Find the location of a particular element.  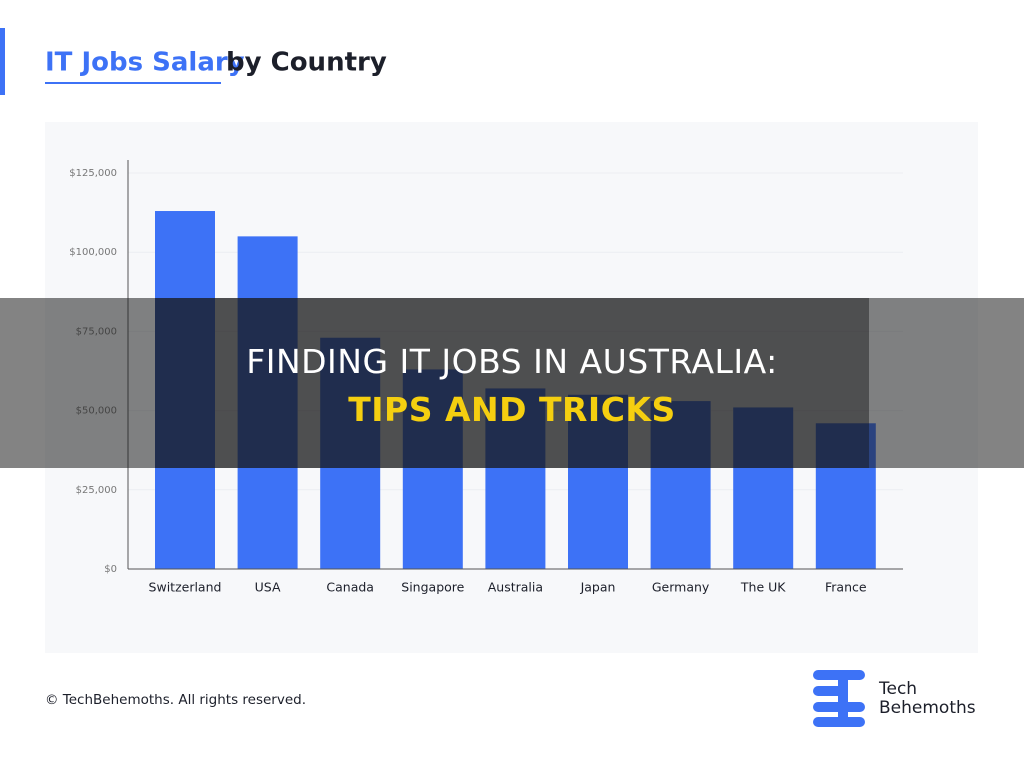

x-tick-label: Canada is located at coordinates (350, 587).